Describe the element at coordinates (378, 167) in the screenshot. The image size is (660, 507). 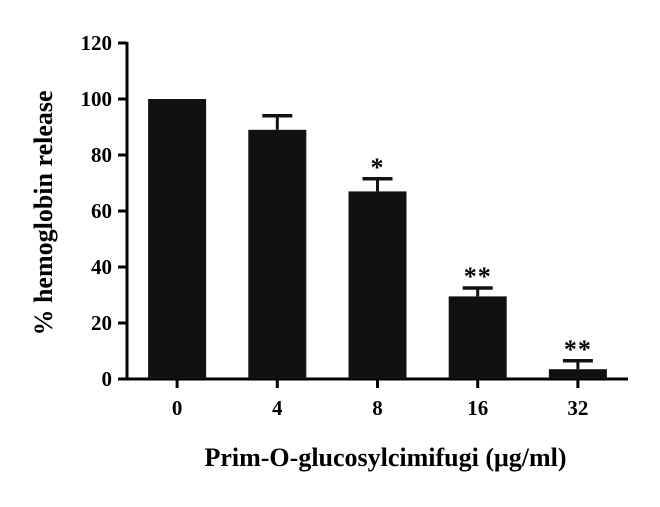
I see `significance-label: *` at that location.